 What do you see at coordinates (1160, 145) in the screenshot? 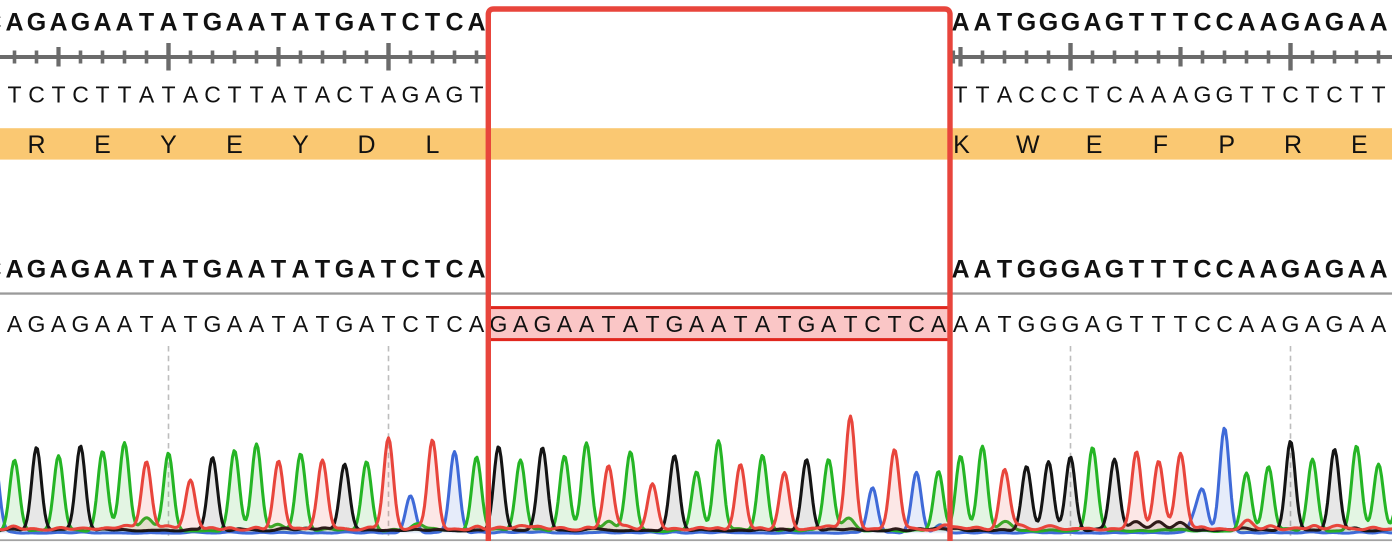
I see `svg-text: F` at bounding box center [1160, 145].